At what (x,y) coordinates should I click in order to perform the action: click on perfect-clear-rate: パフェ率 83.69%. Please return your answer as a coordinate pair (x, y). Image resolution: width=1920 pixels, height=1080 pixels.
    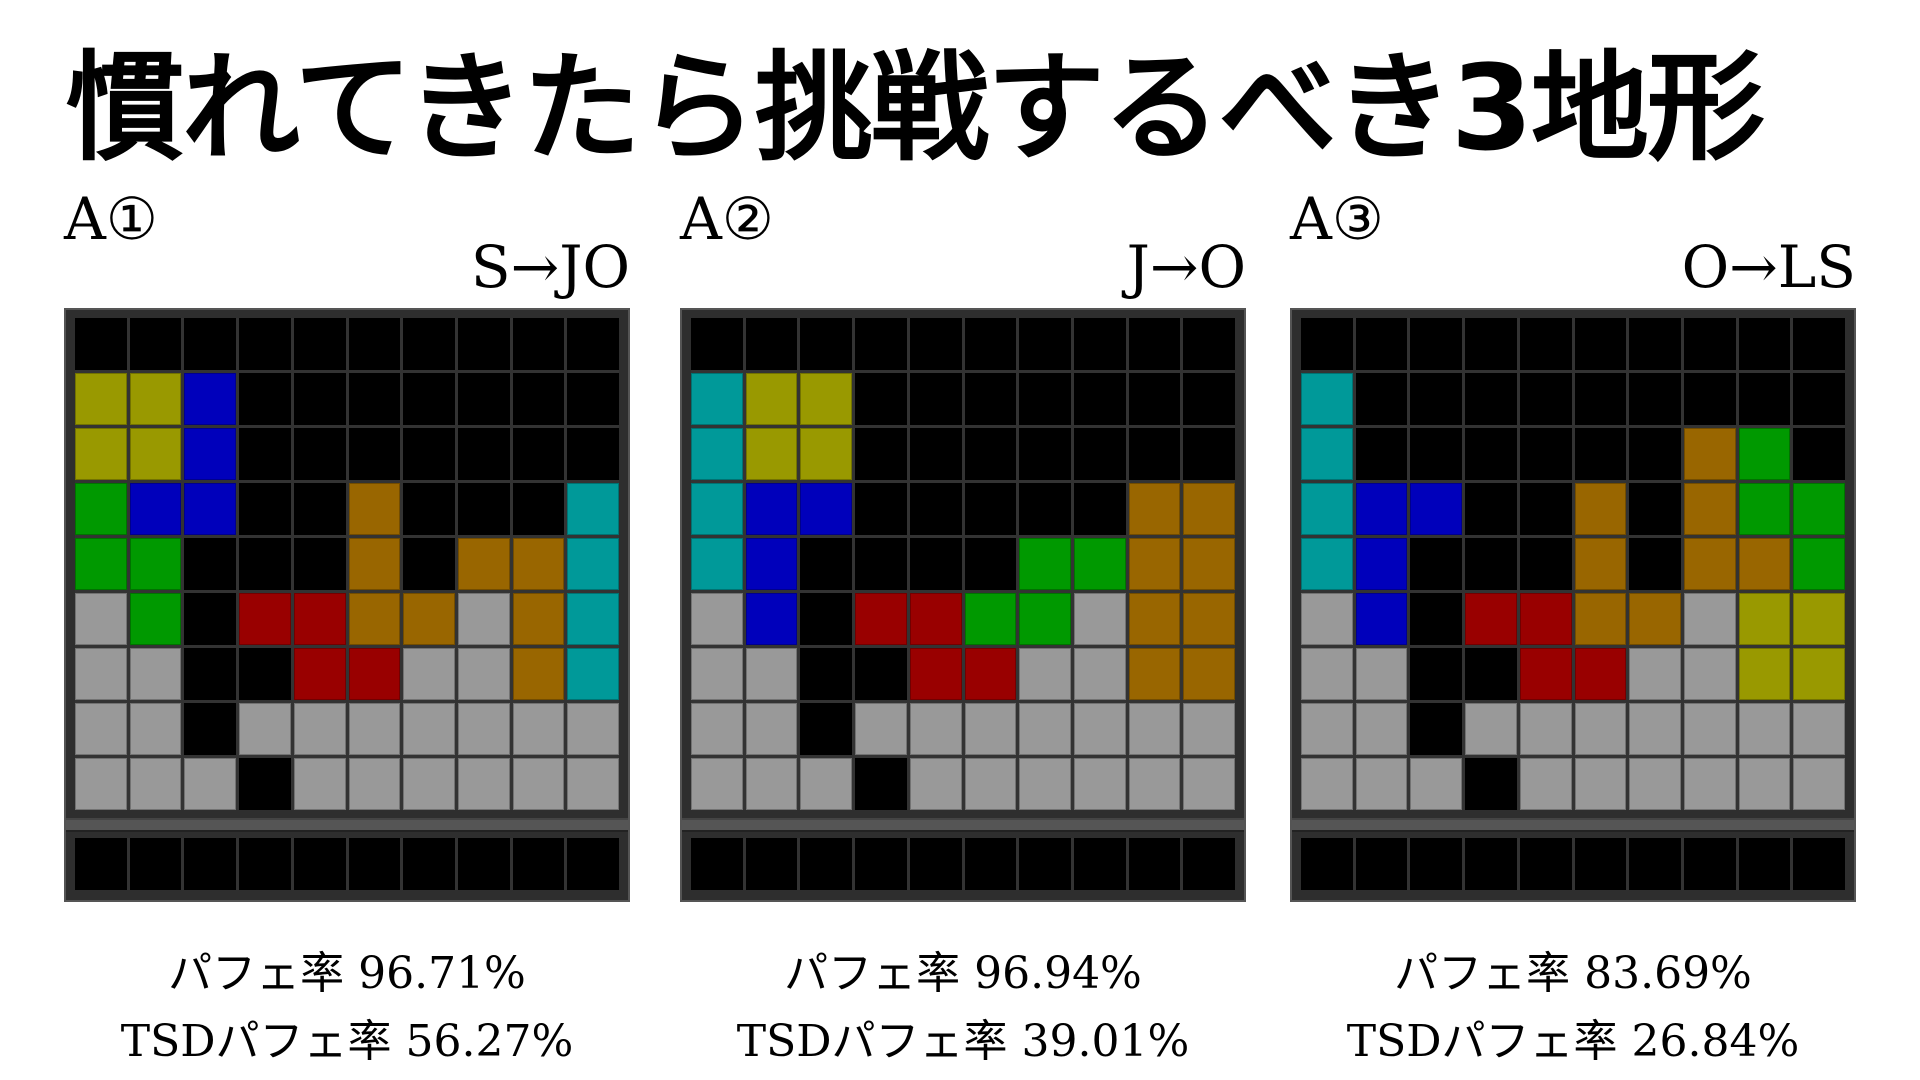
    Looking at the image, I should click on (1573, 973).